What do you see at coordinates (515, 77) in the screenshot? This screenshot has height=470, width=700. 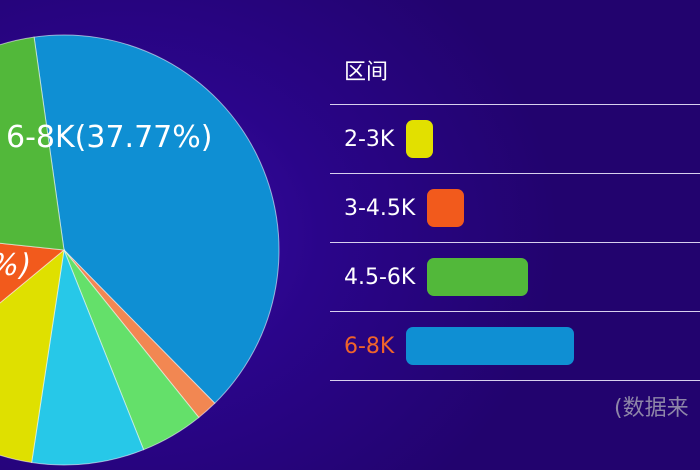 I see `legend-title: 区间` at bounding box center [515, 77].